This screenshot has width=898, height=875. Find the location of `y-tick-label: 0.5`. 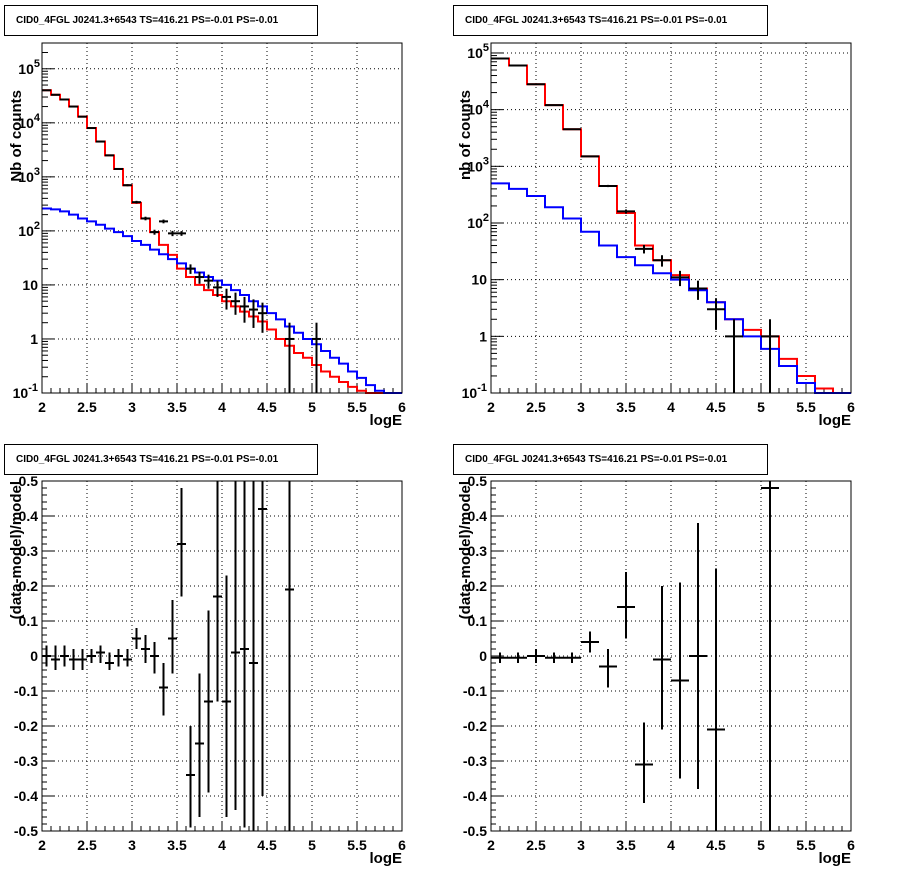

y-tick-label: 0.5 is located at coordinates (478, 481).